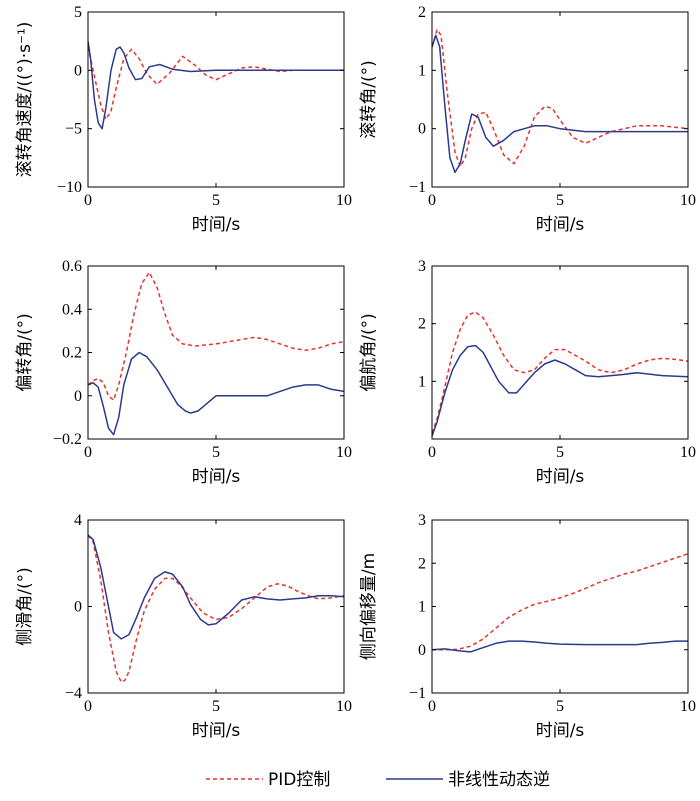  I want to click on legend: PID控制 非线性动态逆, so click(378, 780).